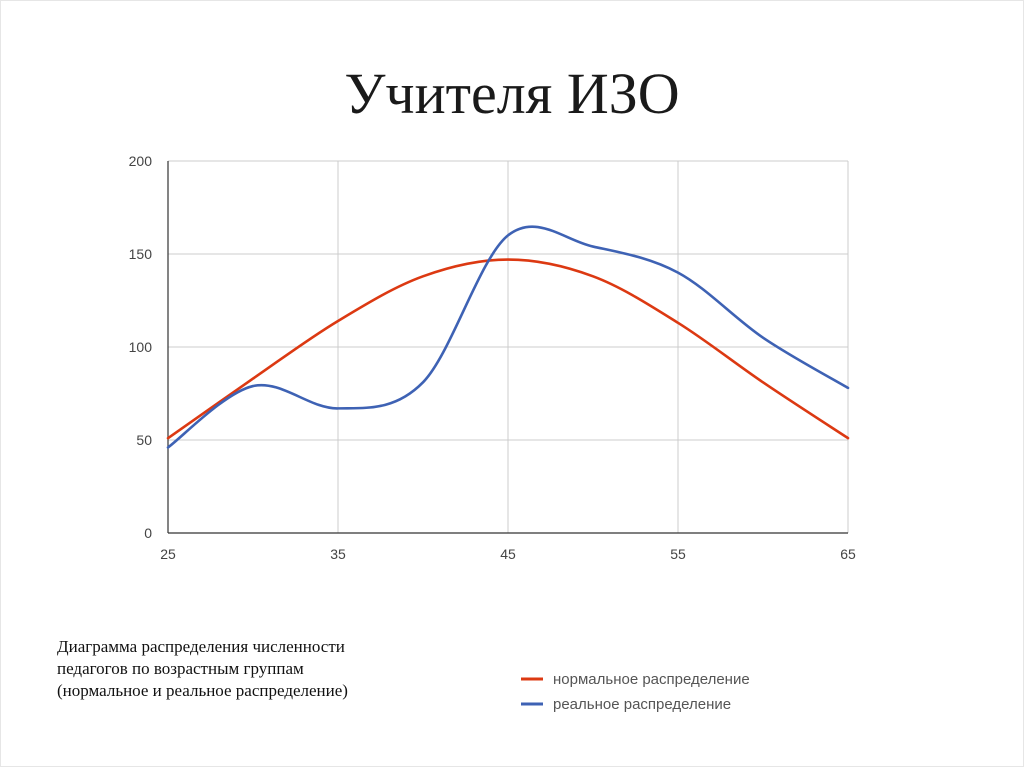 The height and width of the screenshot is (767, 1024). I want to click on y-tick-label: 0, so click(148, 533).